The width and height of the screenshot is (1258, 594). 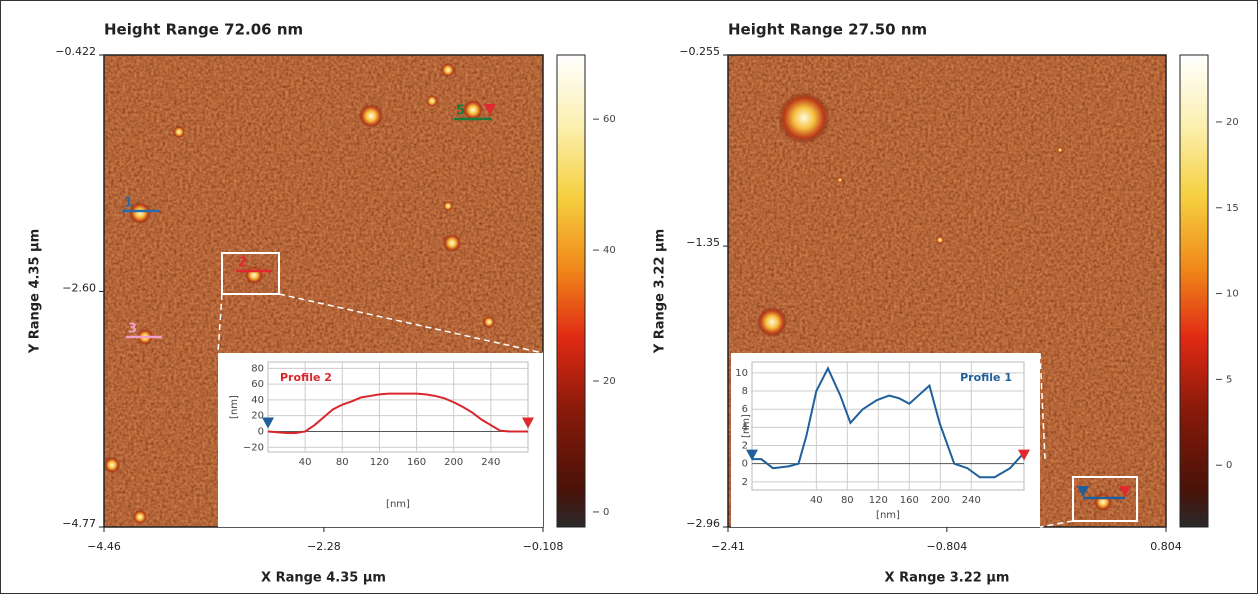 I want to click on y-tick-label: 40, so click(x=257, y=400).